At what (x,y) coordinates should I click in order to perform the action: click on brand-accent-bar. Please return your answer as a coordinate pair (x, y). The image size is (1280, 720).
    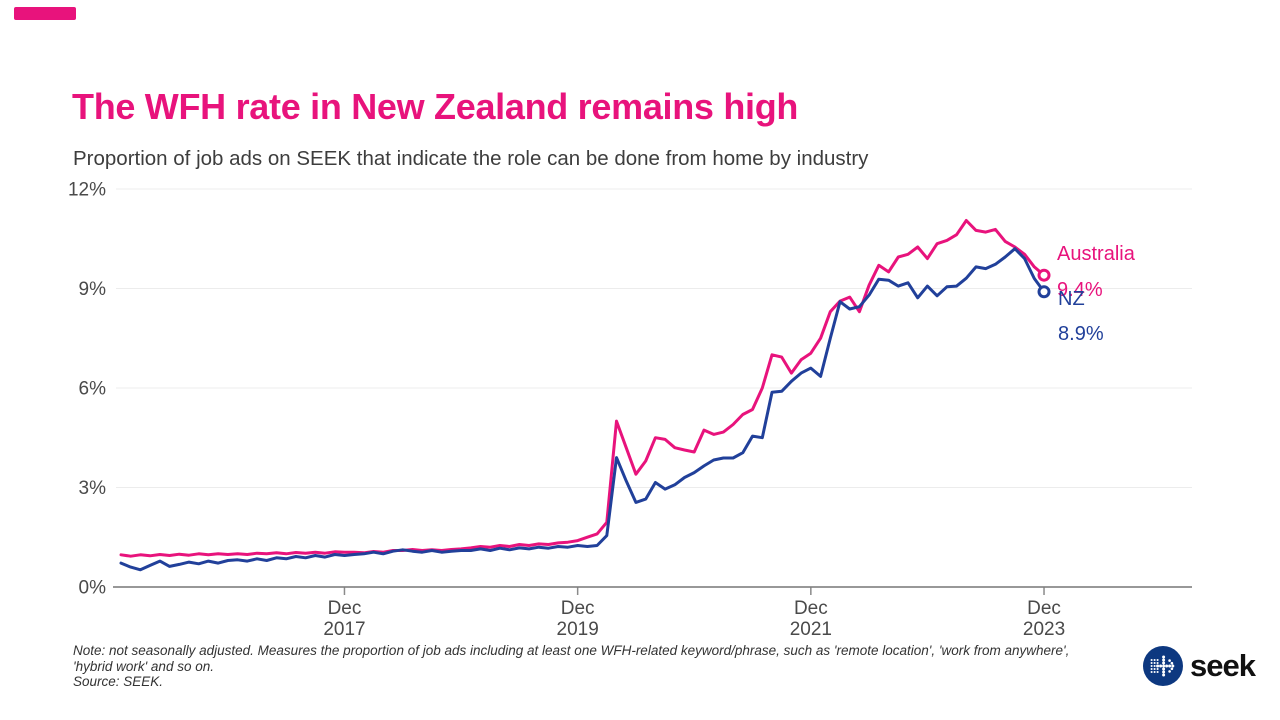
    Looking at the image, I should click on (45, 13).